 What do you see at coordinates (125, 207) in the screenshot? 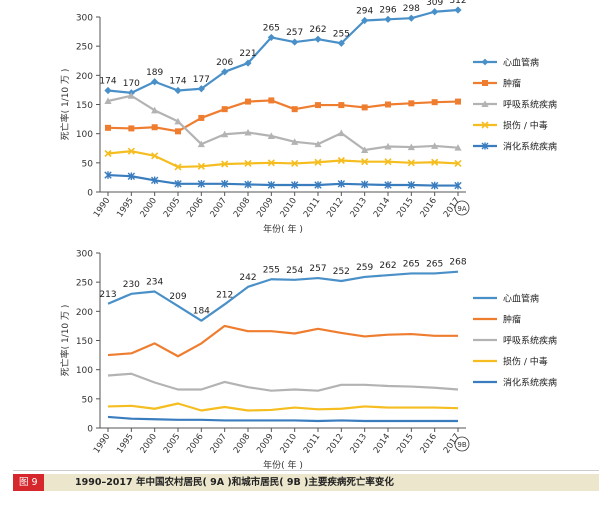
I see `chart-9a-x-tick-label: 1995` at bounding box center [125, 207].